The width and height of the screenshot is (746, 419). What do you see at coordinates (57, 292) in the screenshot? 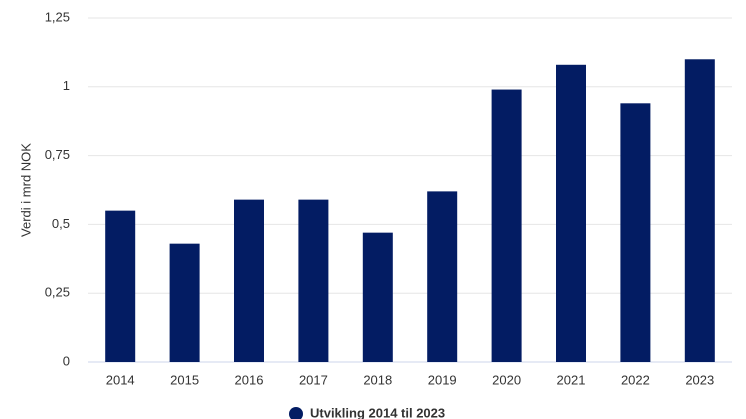
I see `y-tick-label: 0,25` at bounding box center [57, 292].